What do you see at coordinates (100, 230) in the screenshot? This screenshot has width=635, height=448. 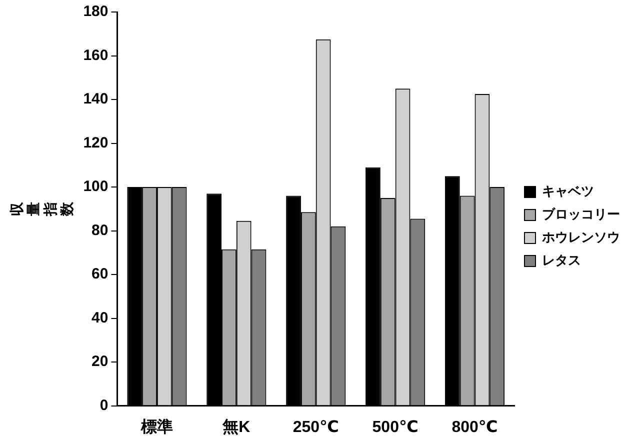 I see `y-tick-label: 80` at bounding box center [100, 230].